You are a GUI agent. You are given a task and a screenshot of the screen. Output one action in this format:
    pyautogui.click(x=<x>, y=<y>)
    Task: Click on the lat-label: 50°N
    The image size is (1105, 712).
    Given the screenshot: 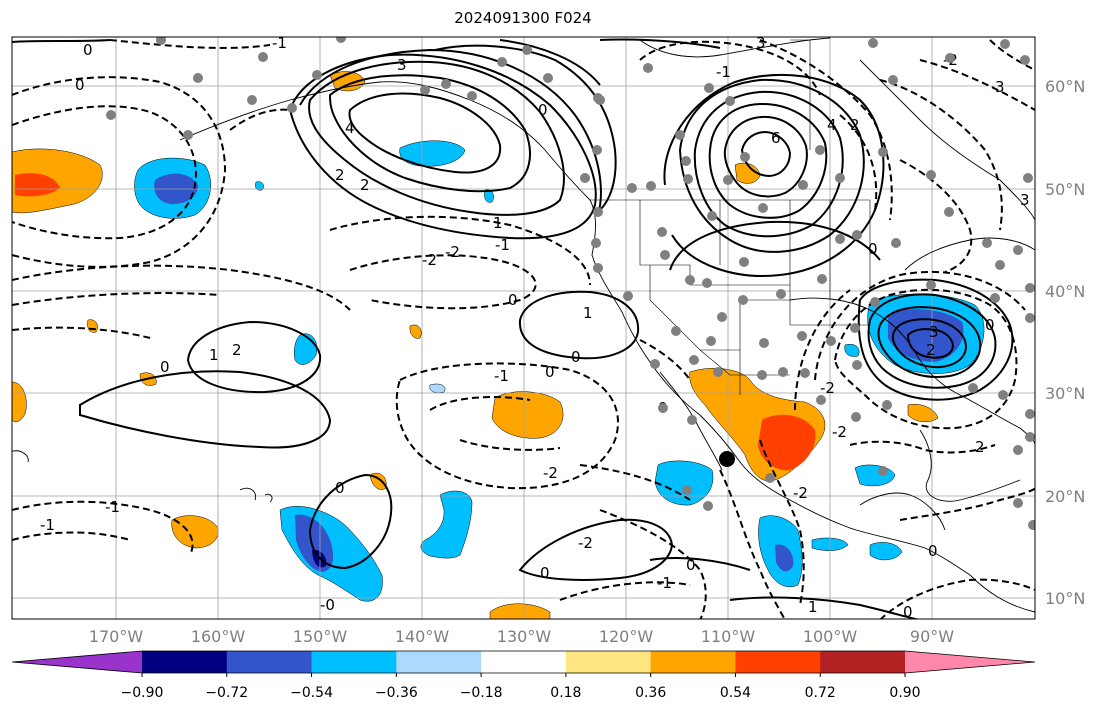 What is the action you would take?
    pyautogui.click(x=1065, y=189)
    